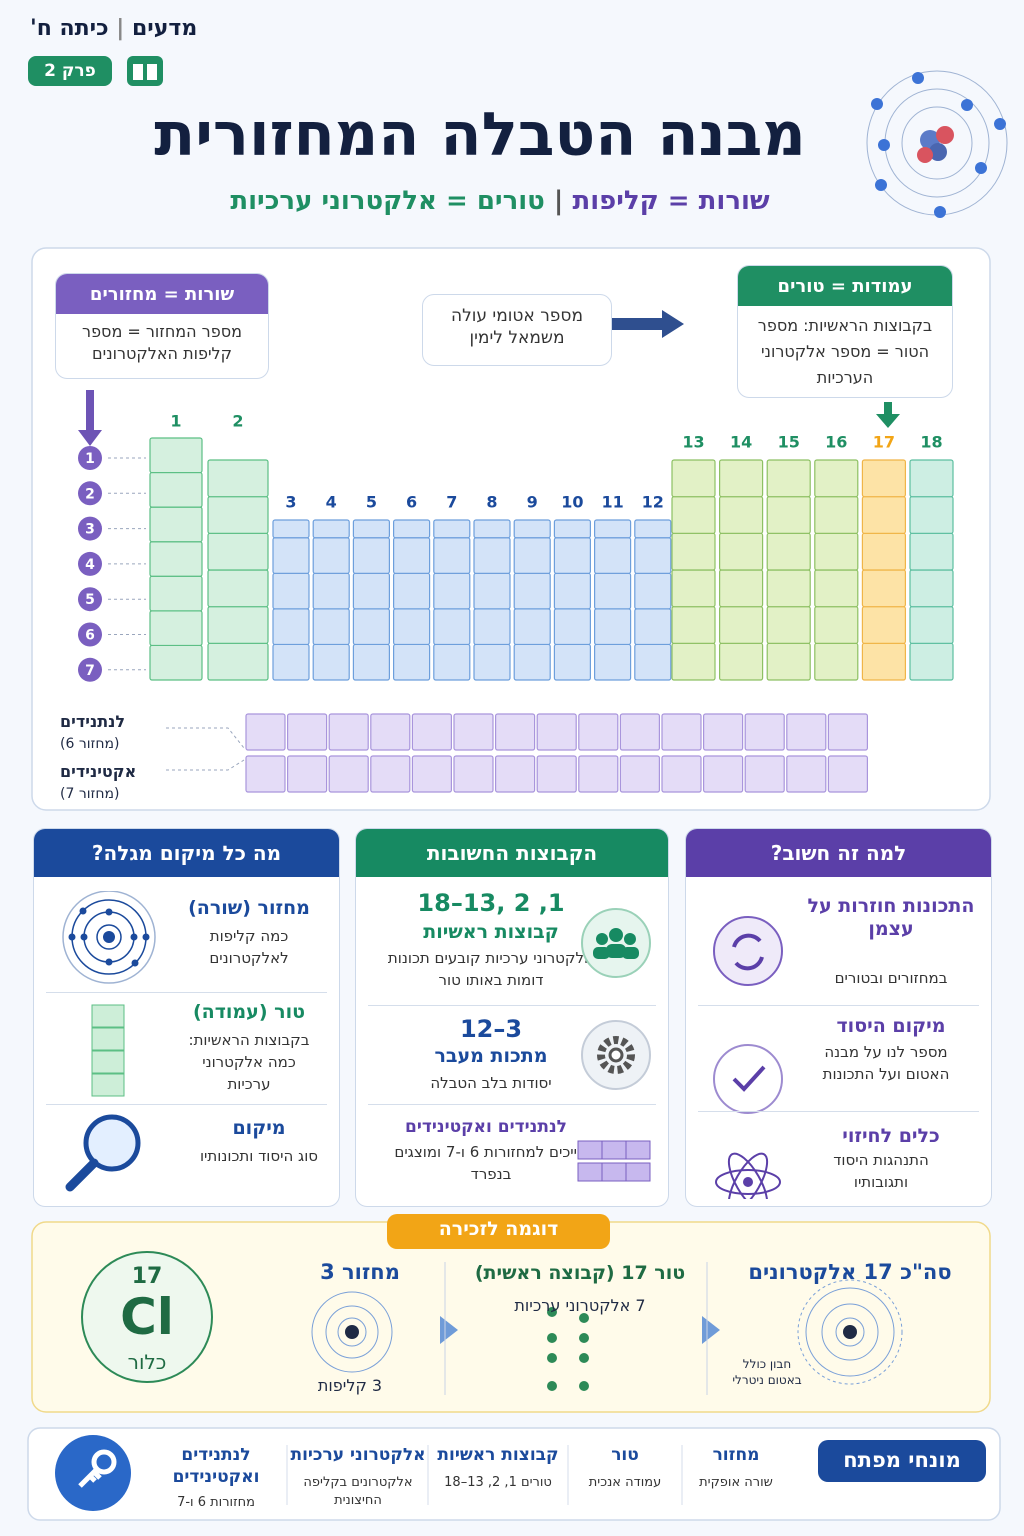  Describe the element at coordinates (358, 1455) in the screenshot. I see `glossary-term: אלקטרוני ערכיות` at that location.